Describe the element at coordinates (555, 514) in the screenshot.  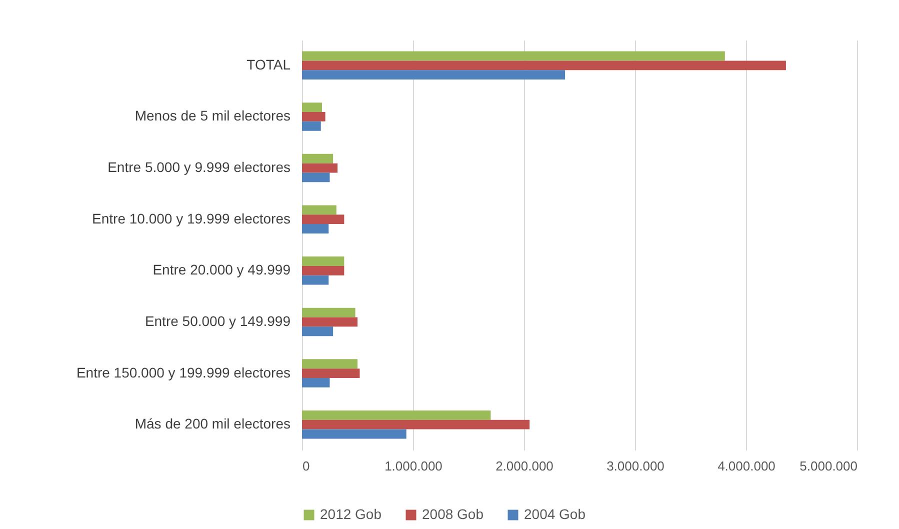
I see `legend-label: 2004 Gob` at that location.